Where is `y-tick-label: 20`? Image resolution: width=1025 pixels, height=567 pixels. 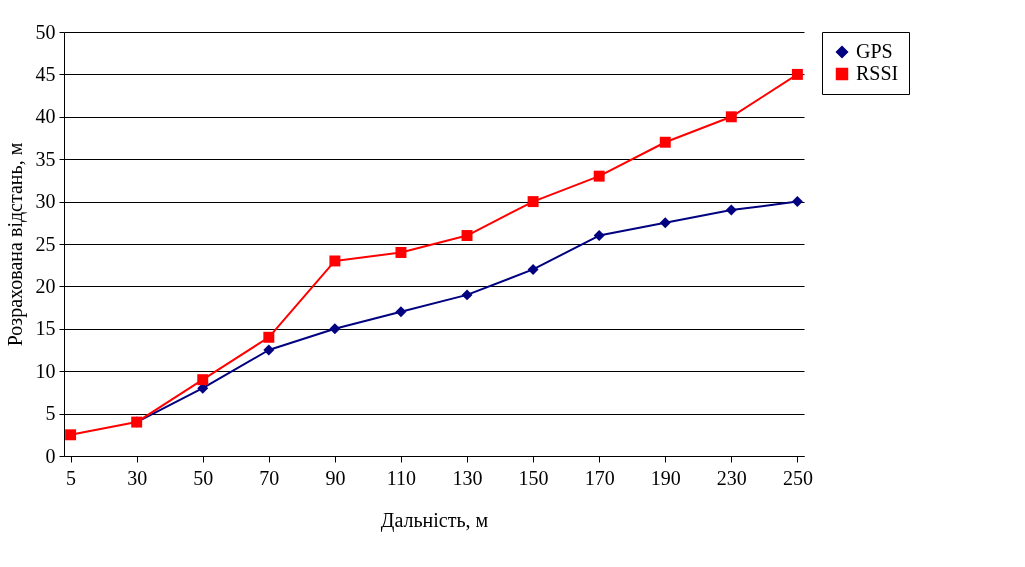
y-tick-label: 20 is located at coordinates (45, 285).